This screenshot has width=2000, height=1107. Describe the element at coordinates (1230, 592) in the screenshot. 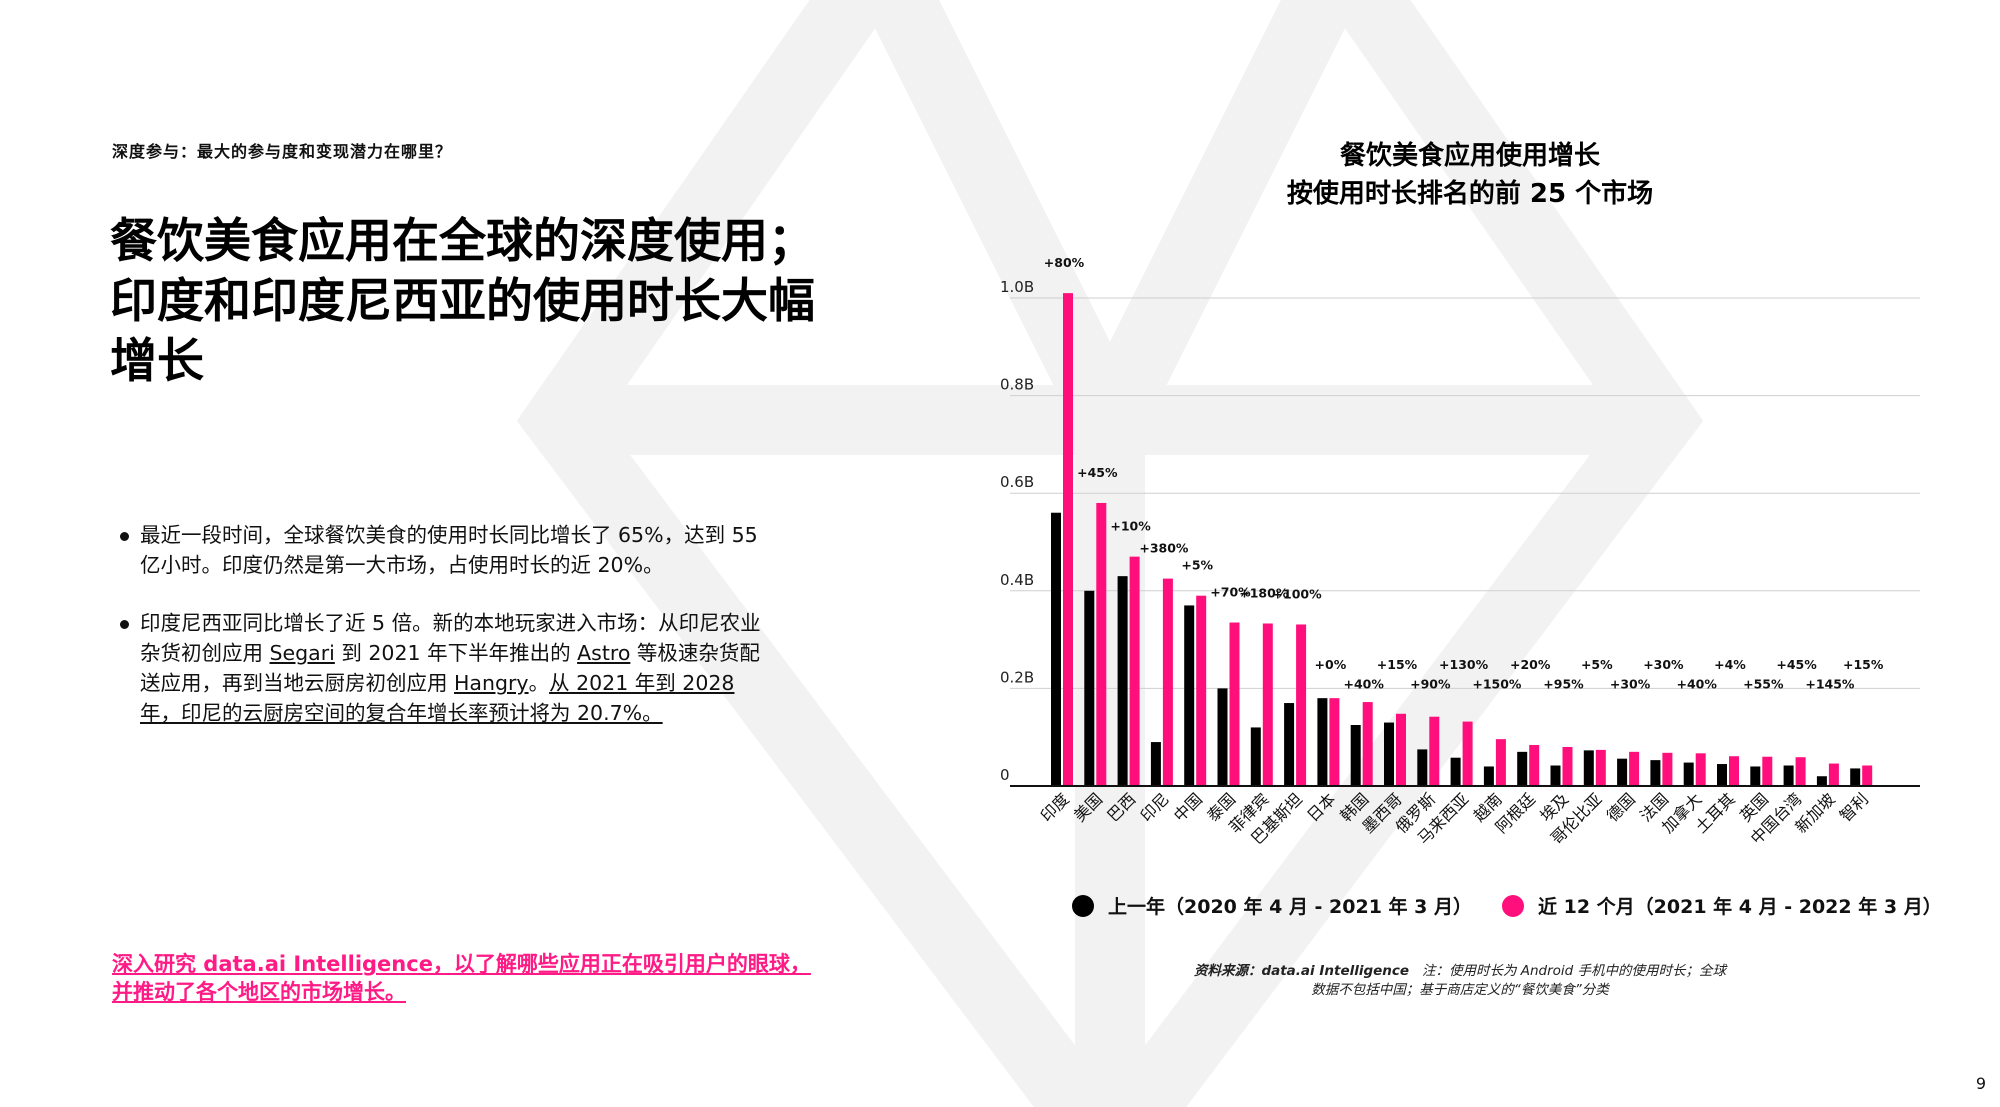

I see `growth-label: +70%` at that location.